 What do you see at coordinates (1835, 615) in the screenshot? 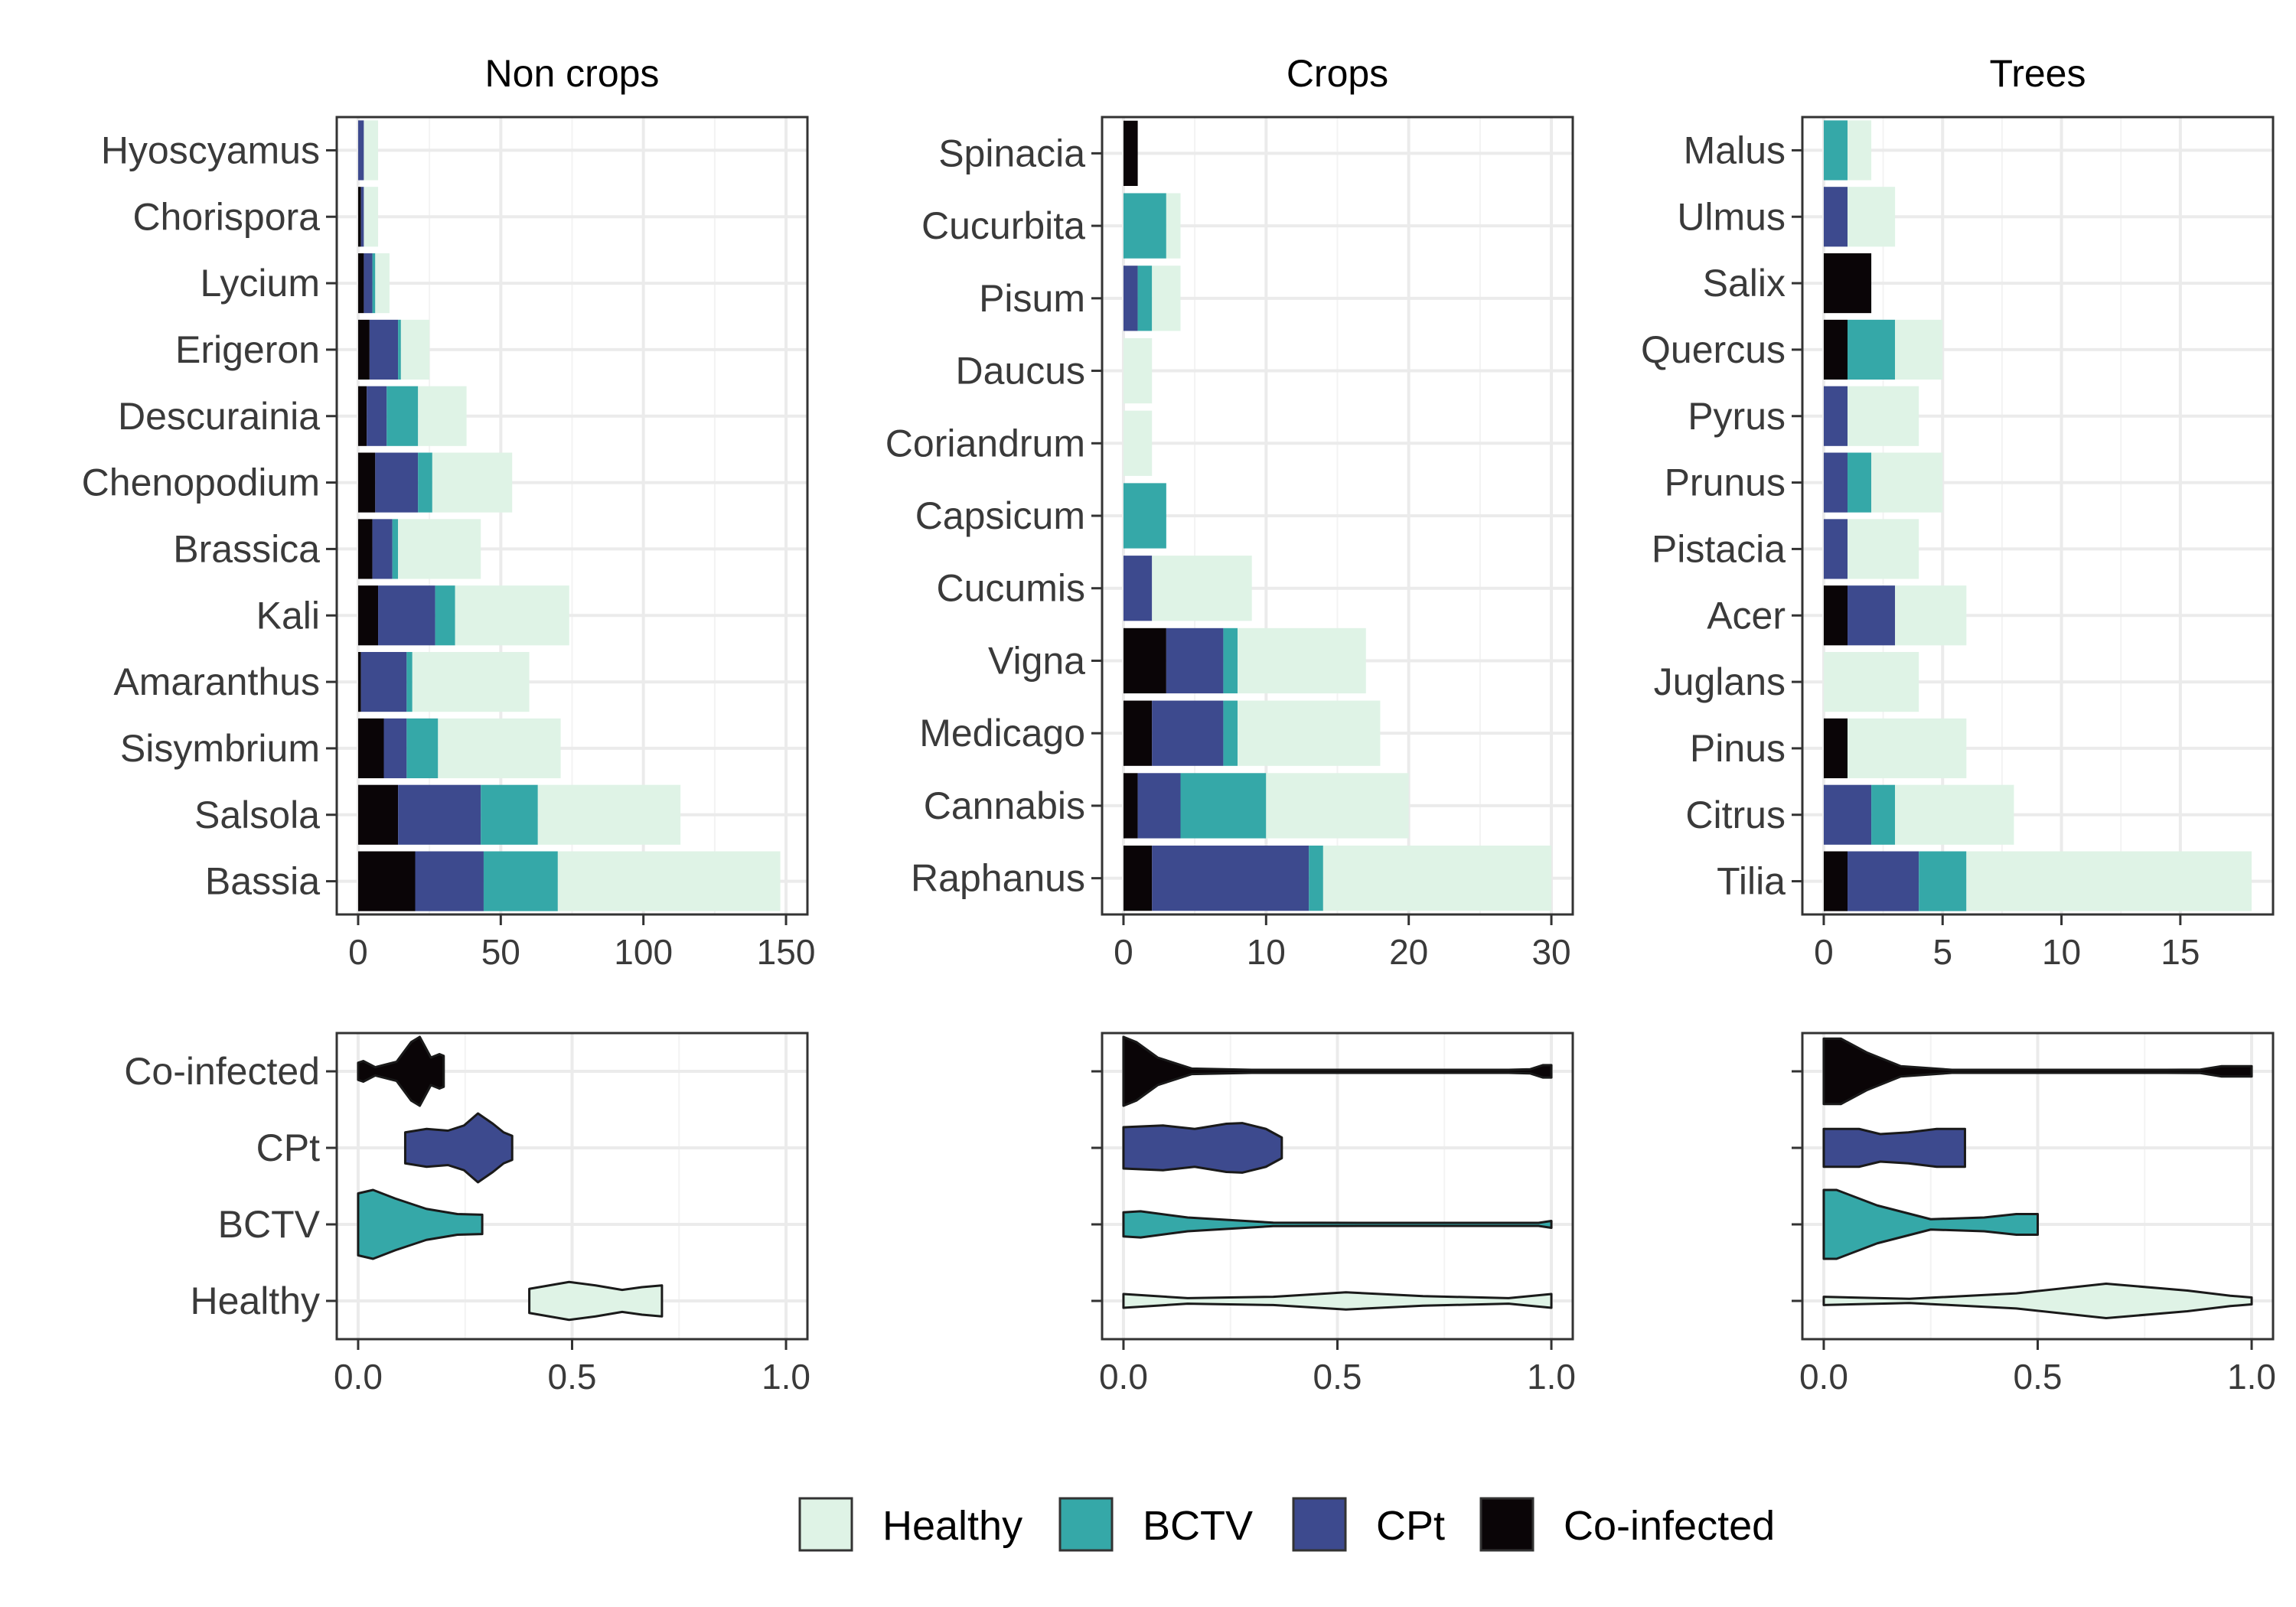
I see `bar-acer-co-infected` at bounding box center [1835, 615].